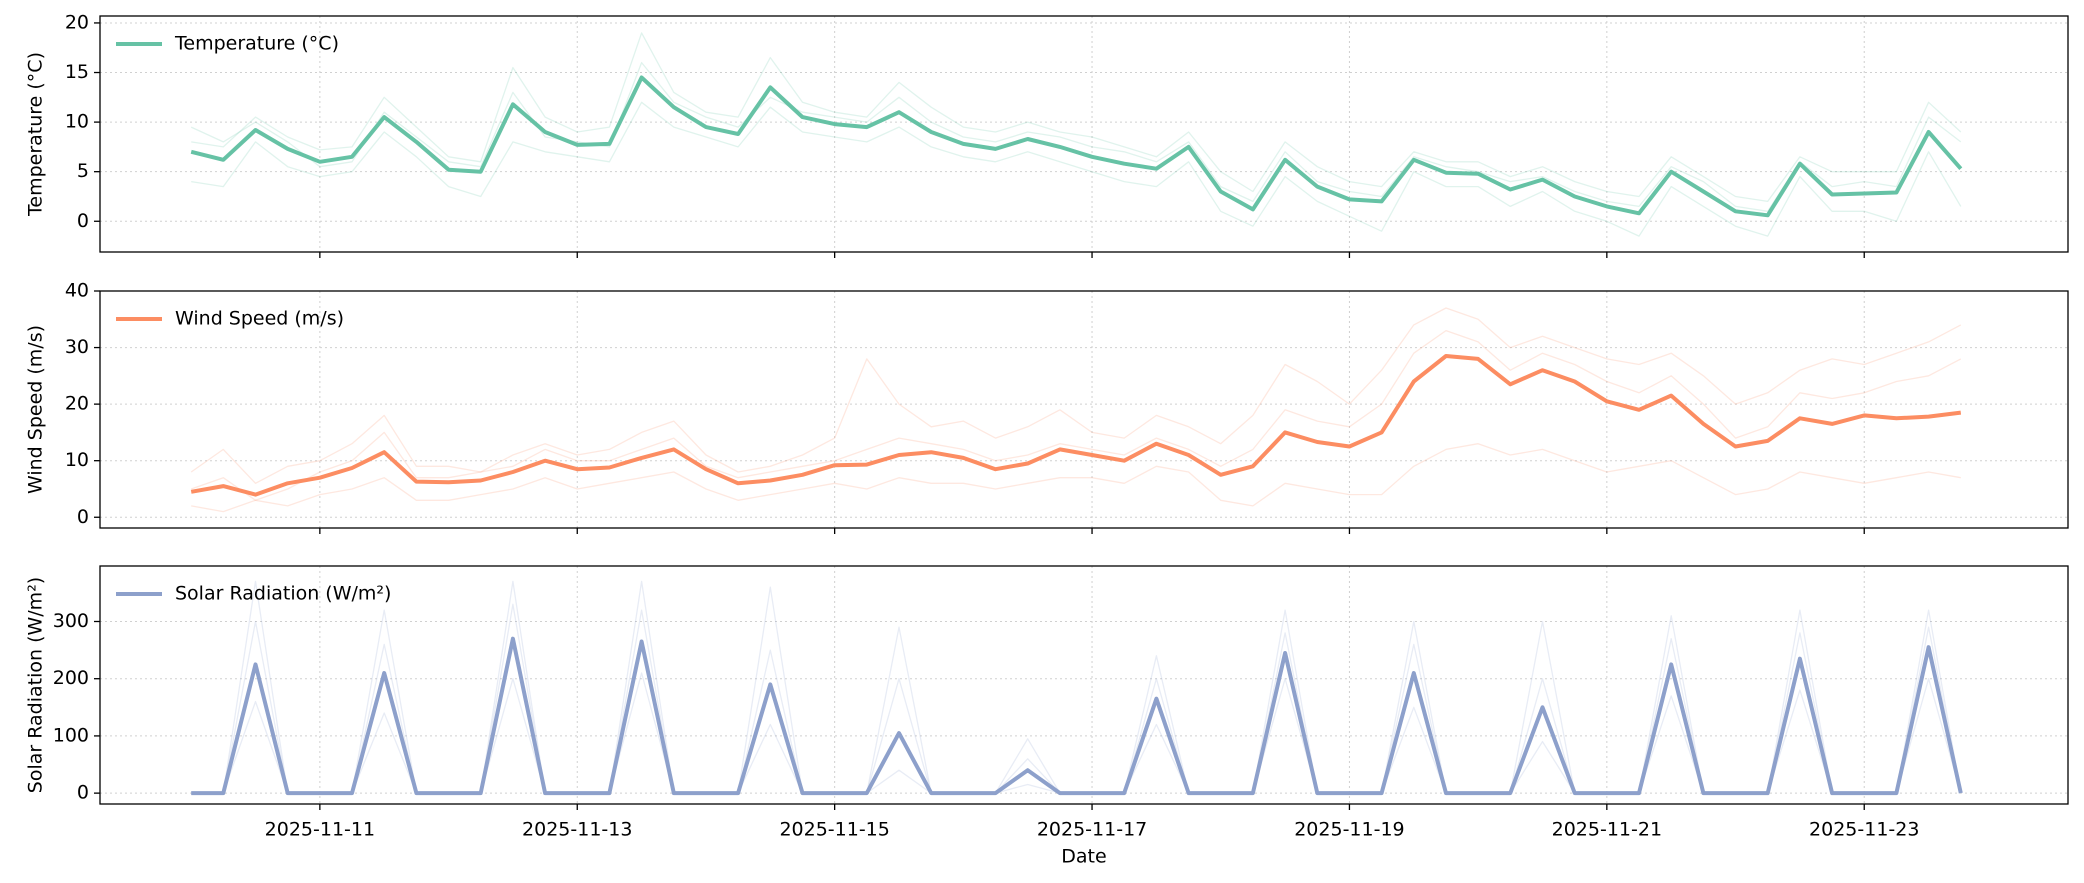 The image size is (2084, 883). What do you see at coordinates (834, 830) in the screenshot?
I see `x-tick-label: 2025-11-15` at bounding box center [834, 830].